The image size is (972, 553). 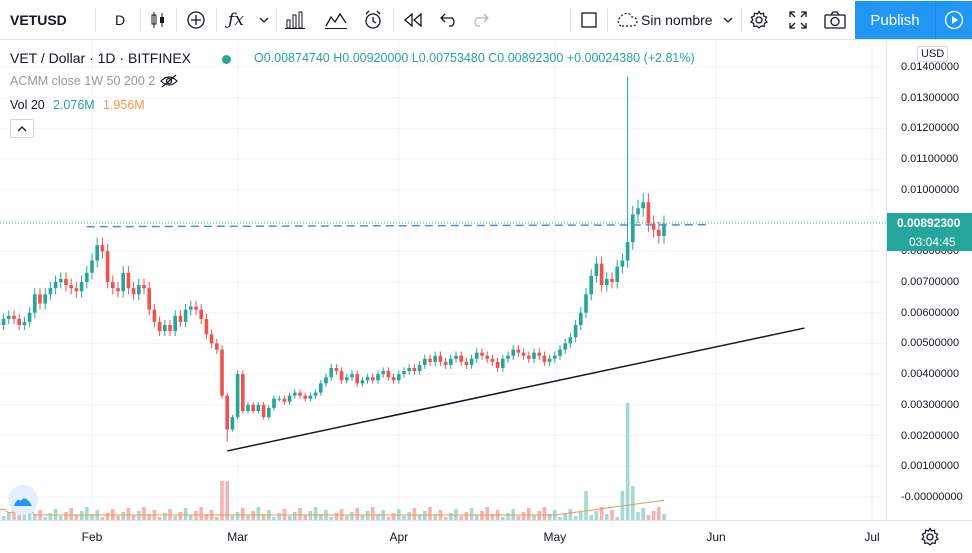 What do you see at coordinates (872, 537) in the screenshot?
I see `time-tick-label: Jul` at bounding box center [872, 537].